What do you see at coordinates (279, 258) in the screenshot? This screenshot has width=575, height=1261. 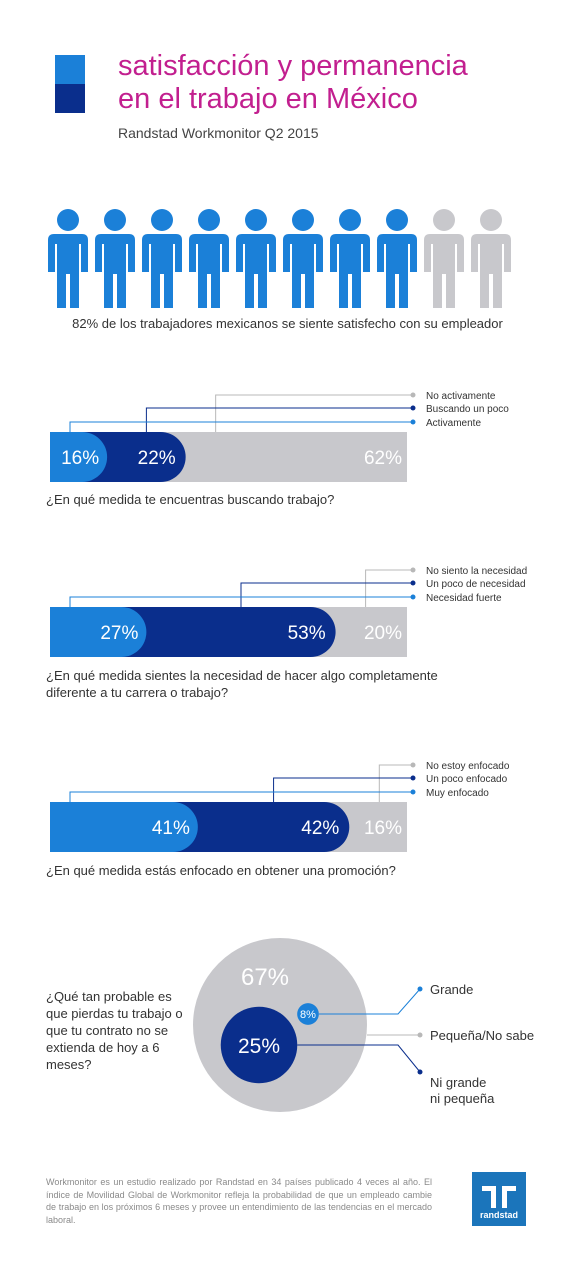 I see `people-pictogram` at bounding box center [279, 258].